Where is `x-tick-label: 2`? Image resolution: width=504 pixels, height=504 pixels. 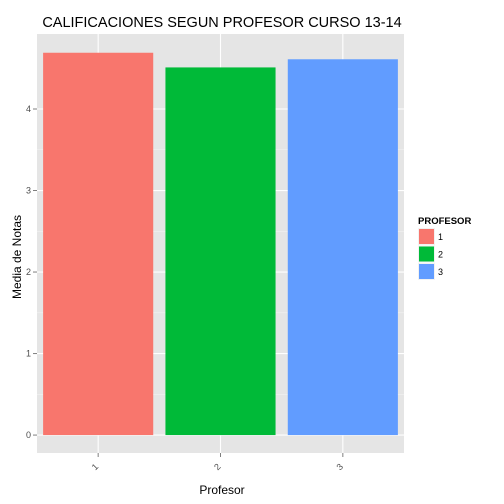
x-tick-label: 2 is located at coordinates (217, 467).